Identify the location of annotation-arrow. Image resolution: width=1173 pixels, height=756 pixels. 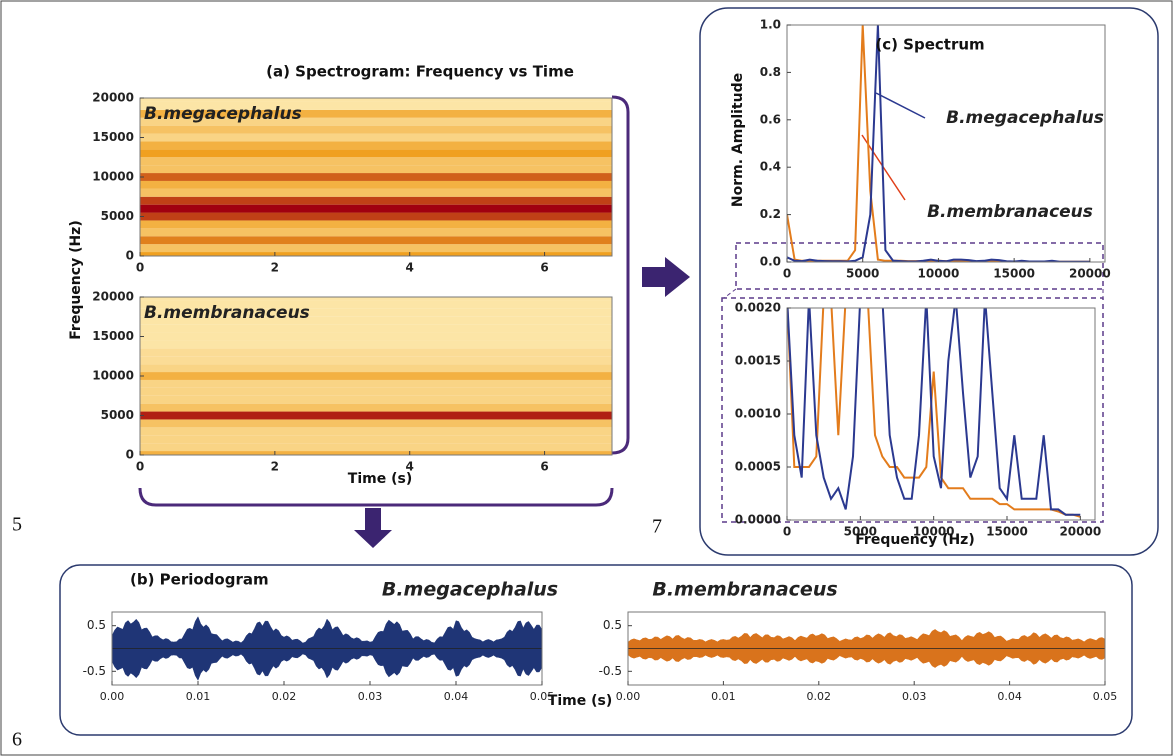
(900, 105).